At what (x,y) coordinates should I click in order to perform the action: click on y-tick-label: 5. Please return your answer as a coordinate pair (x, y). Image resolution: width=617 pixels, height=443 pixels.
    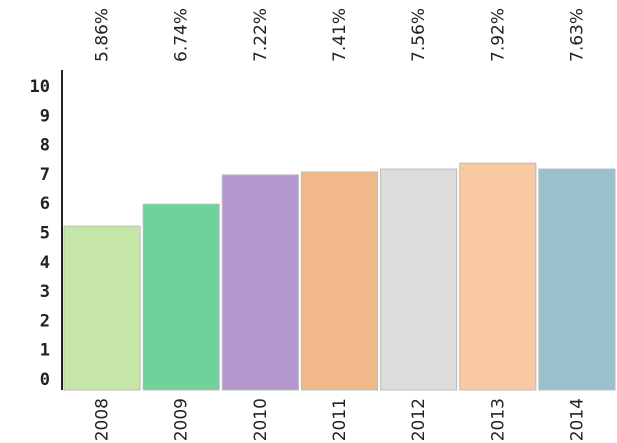
    Looking at the image, I should click on (45, 234).